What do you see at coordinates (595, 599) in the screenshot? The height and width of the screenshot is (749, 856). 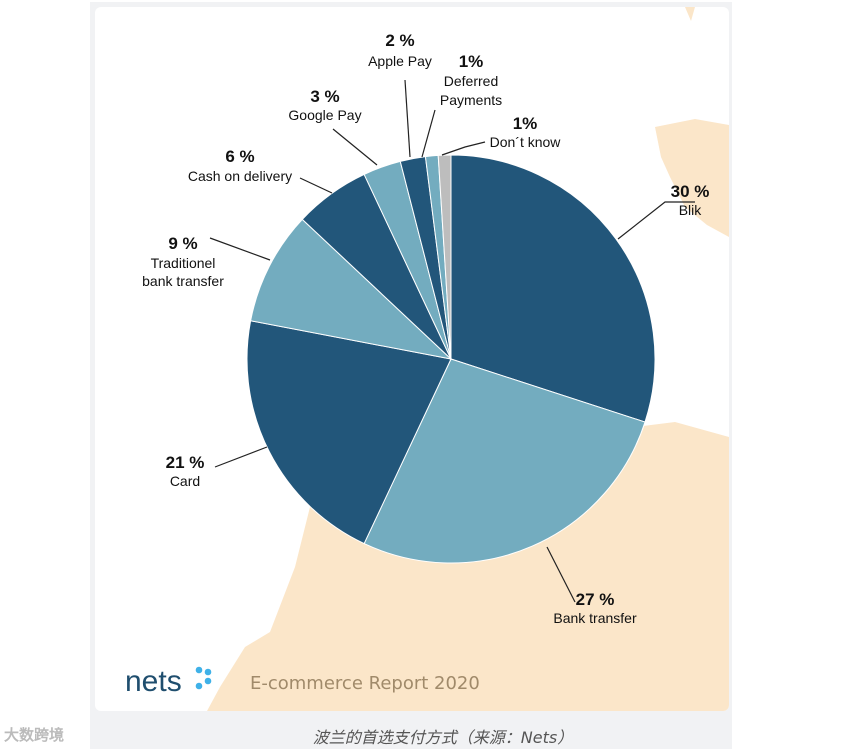 I see `label-pct-bank-transfer: 27 %` at bounding box center [595, 599].